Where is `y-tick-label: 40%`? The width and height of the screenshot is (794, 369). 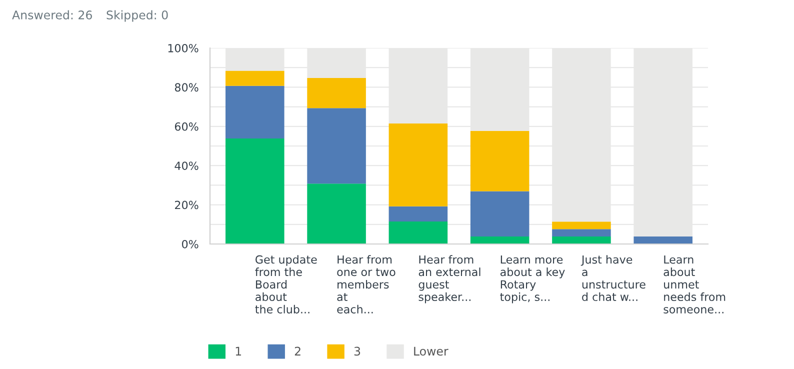
y-tick-label: 40% is located at coordinates (186, 166).